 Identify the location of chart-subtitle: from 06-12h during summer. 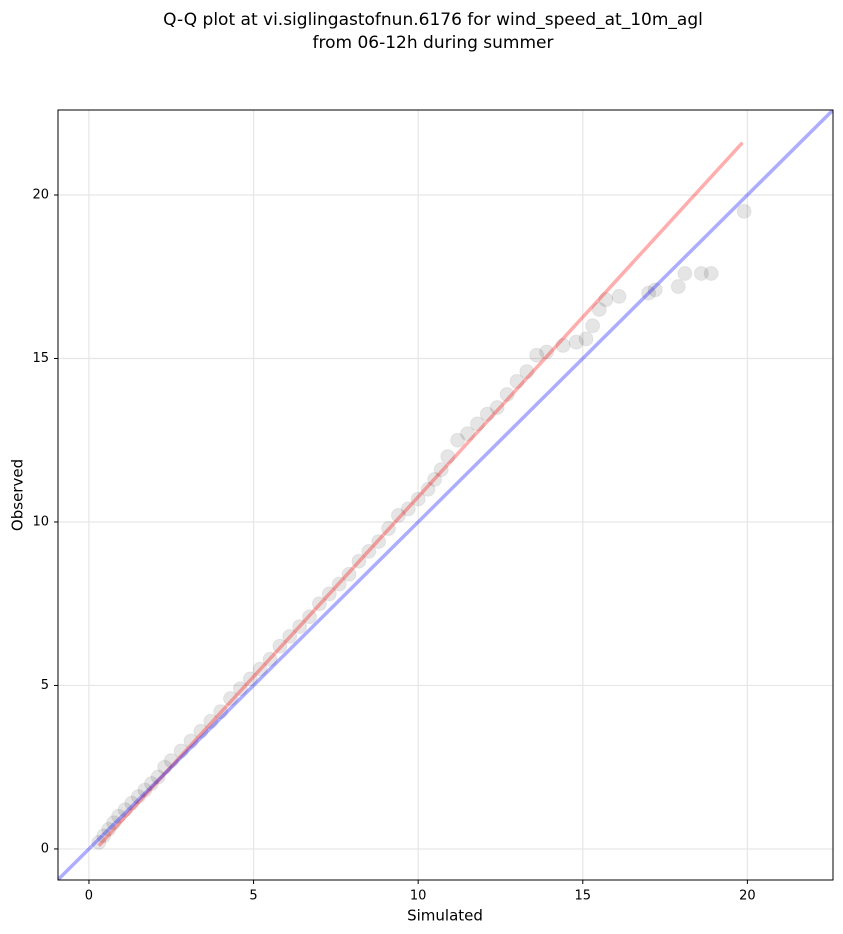
(433, 43).